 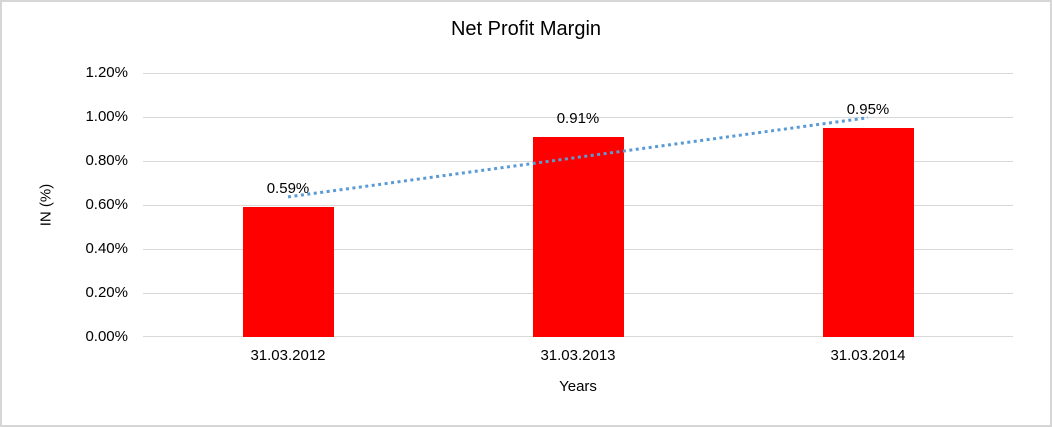 What do you see at coordinates (578, 355) in the screenshot?
I see `x-tick-label: 31.03.2013` at bounding box center [578, 355].